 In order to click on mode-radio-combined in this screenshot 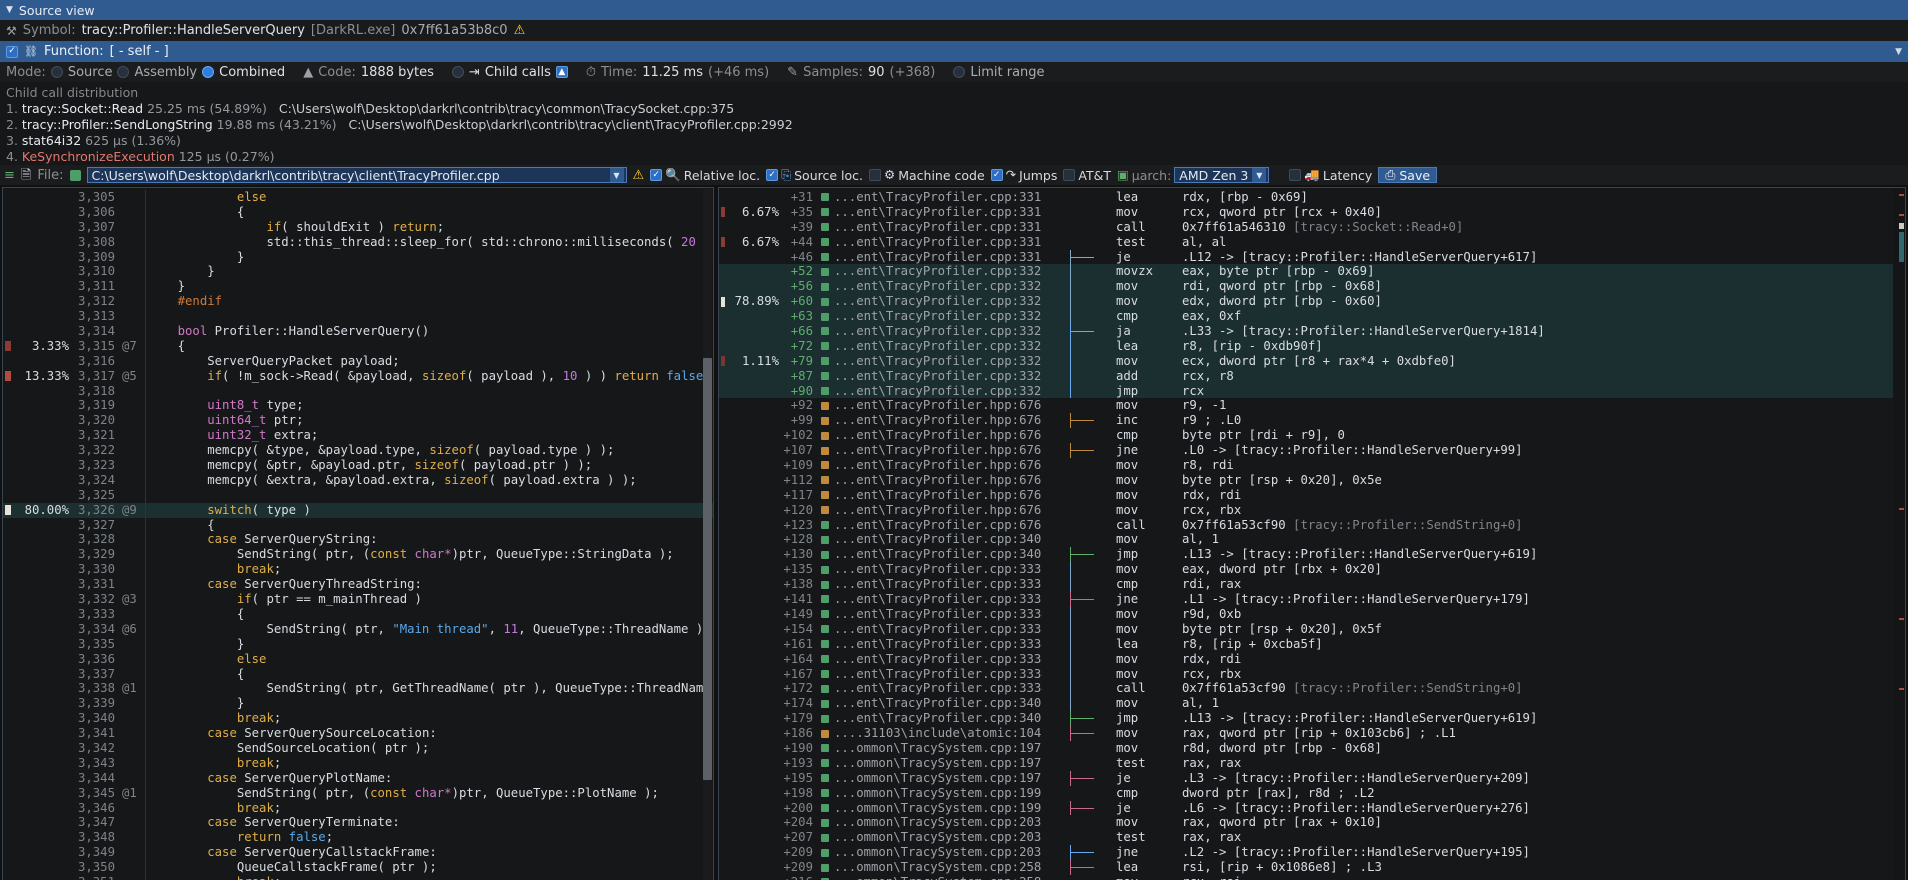, I will do `click(208, 72)`.